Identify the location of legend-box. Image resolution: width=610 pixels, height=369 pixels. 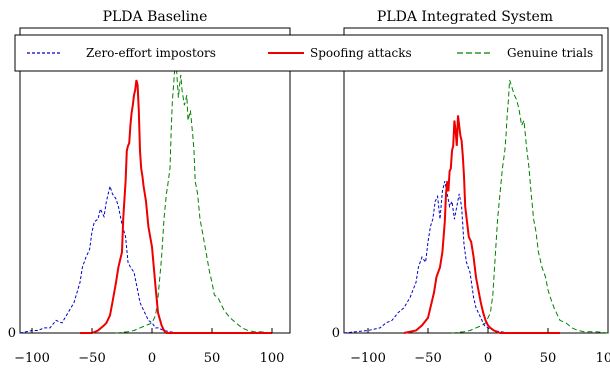
(308, 53).